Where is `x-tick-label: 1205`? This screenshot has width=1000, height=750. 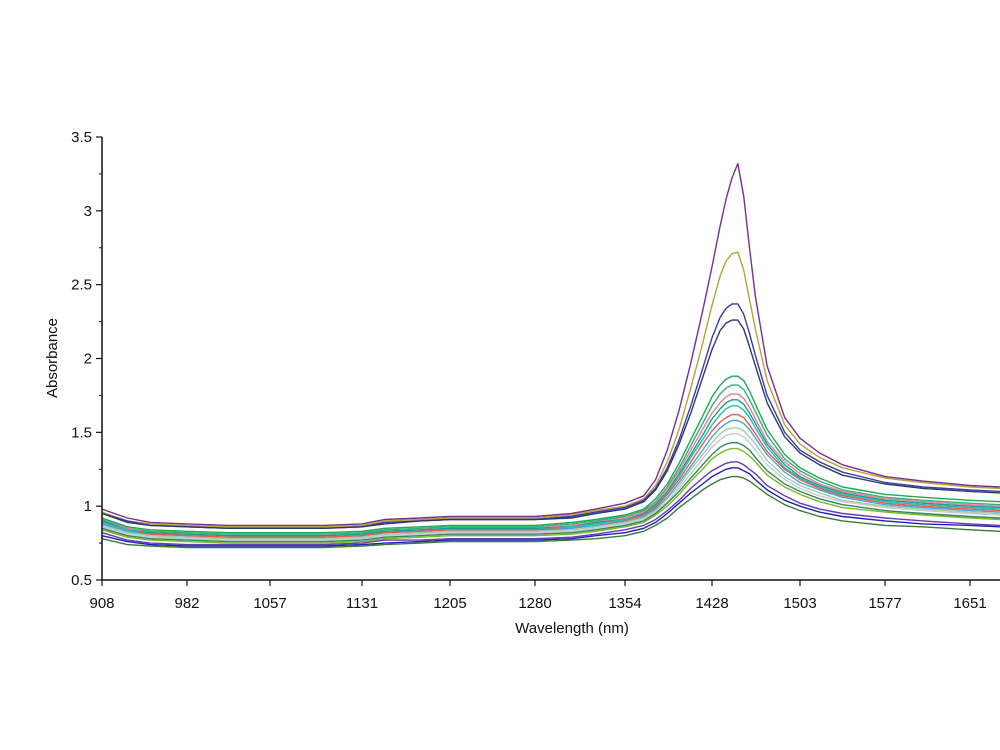
x-tick-label: 1205 is located at coordinates (449, 603).